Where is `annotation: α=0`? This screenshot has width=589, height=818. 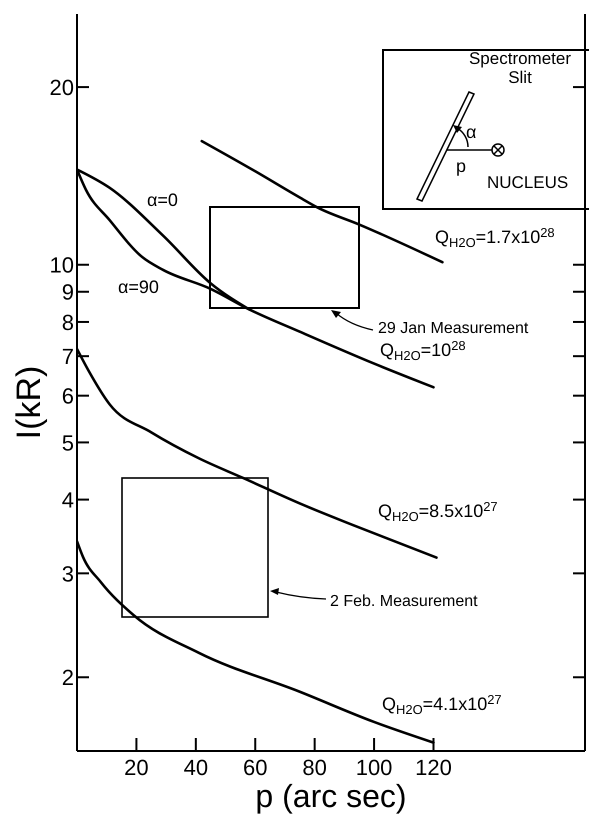 annotation: α=0 is located at coordinates (162, 200).